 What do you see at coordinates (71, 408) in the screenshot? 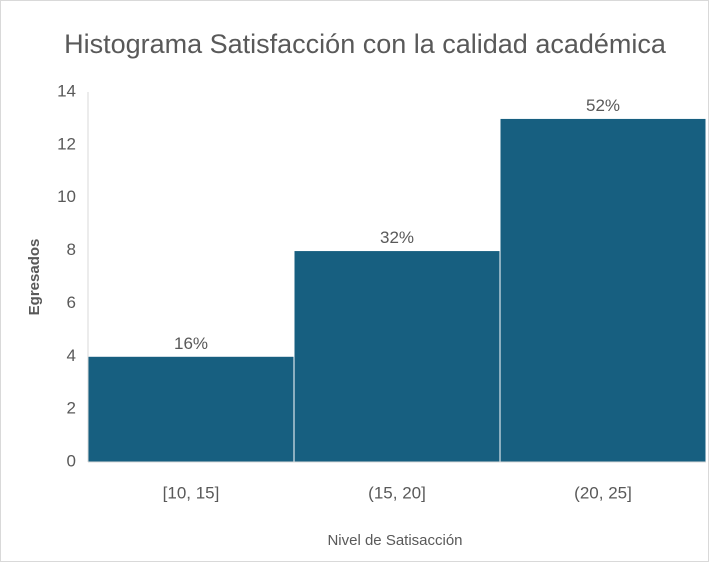
I see `y-tick-label: 2` at bounding box center [71, 408].